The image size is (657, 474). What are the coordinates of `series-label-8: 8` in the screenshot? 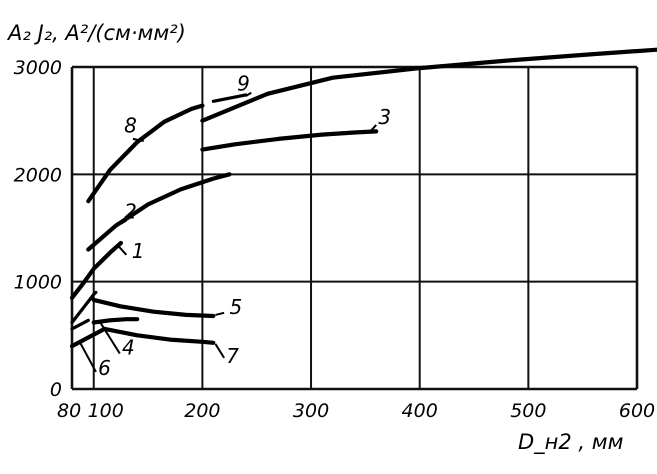 It's located at (130, 125).